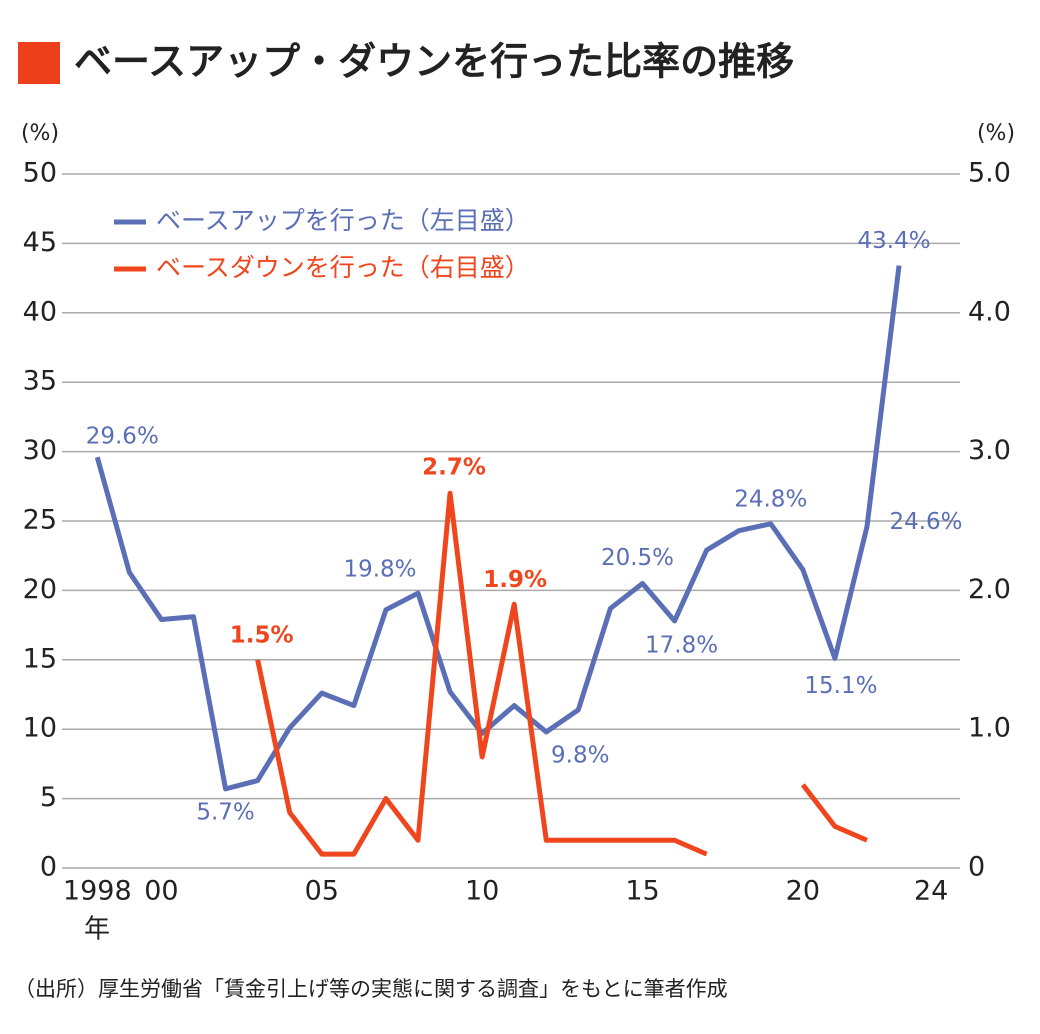 The image size is (1040, 1034). What do you see at coordinates (40, 242) in the screenshot?
I see `y-tick-label: 45` at bounding box center [40, 242].